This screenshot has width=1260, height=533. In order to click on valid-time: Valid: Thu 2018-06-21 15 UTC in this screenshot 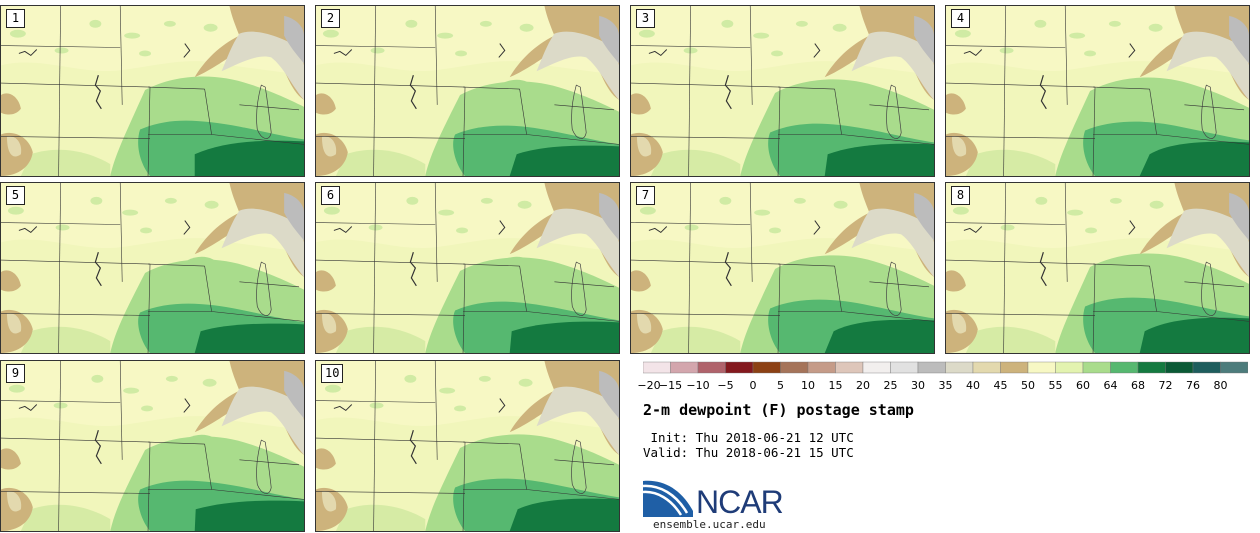, I will do `click(748, 452)`.